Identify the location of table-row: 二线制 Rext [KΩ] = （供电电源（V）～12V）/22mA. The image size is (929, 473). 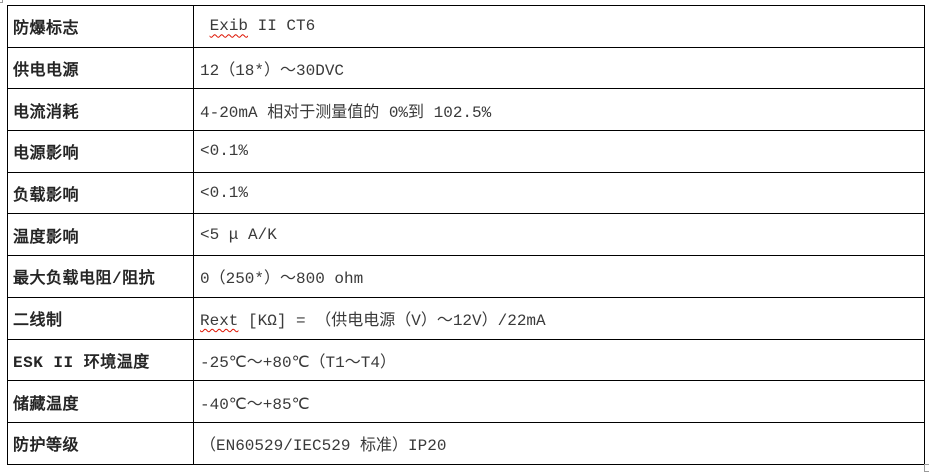
(466, 318).